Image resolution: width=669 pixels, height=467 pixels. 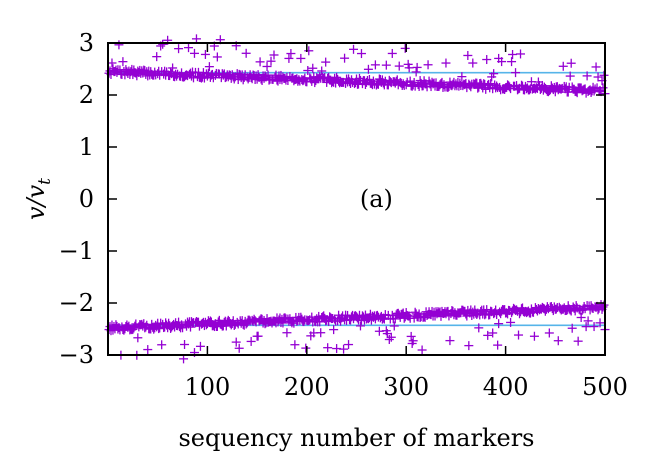 I want to click on x-tick-label-300: 300, so click(x=406, y=387).